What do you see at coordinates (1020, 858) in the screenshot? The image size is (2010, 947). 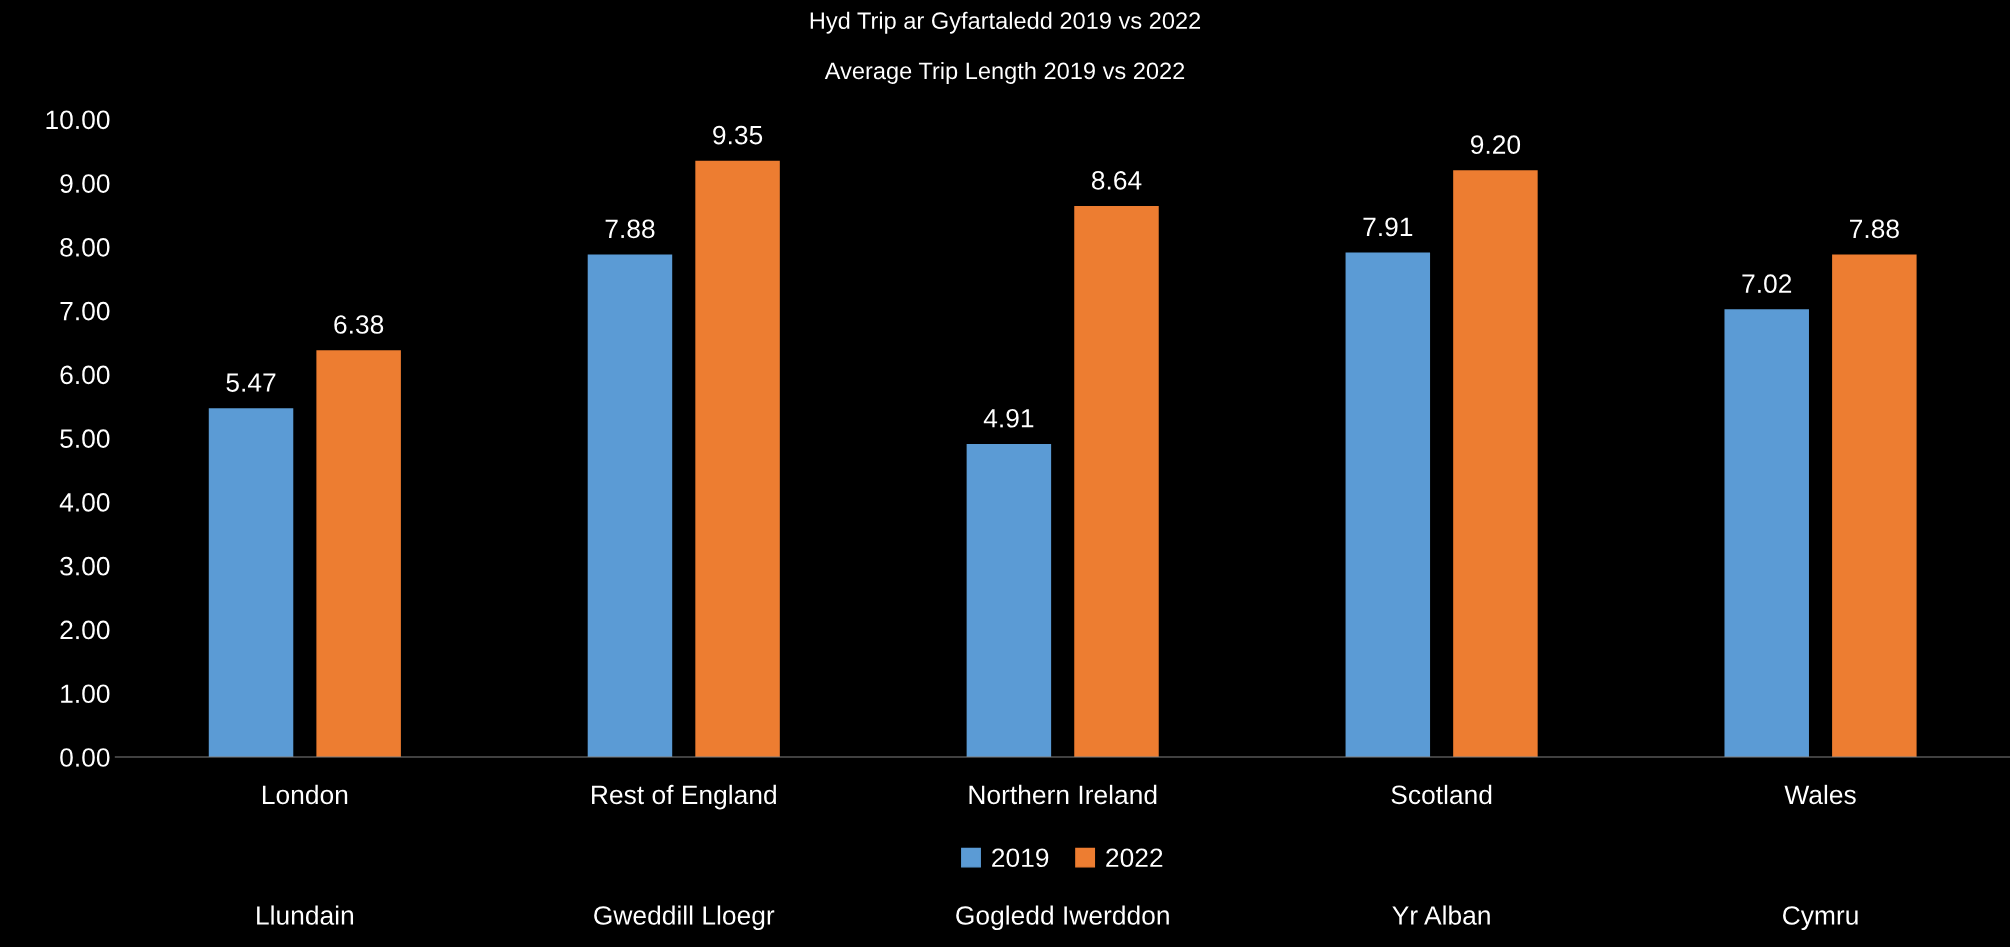 I see `legend-label: 2019` at bounding box center [1020, 858].